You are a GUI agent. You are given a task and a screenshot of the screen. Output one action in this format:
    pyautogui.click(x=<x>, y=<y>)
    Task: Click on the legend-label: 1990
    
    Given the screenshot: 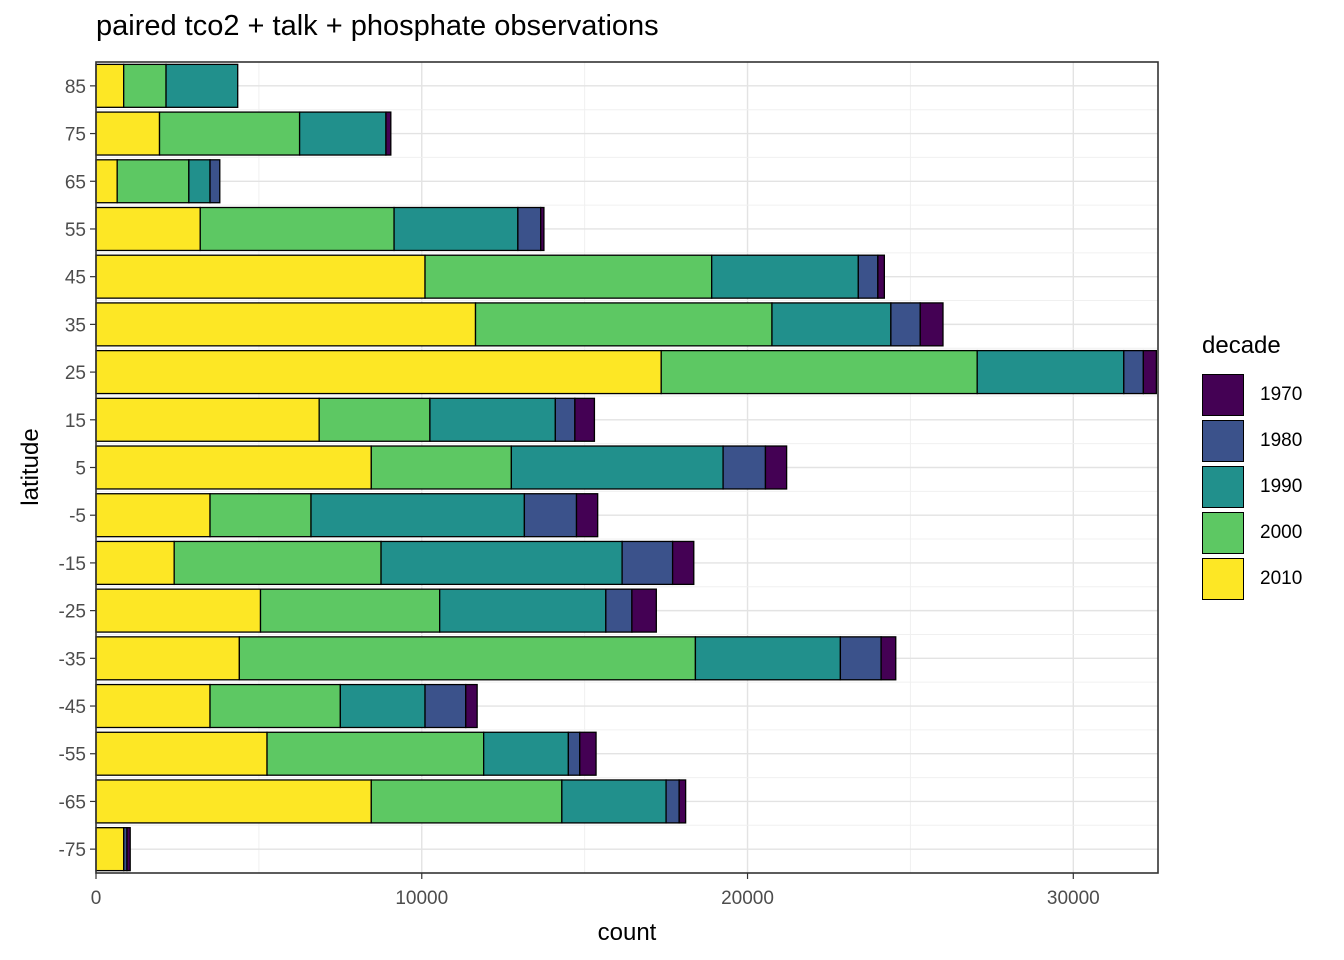 What is the action you would take?
    pyautogui.click(x=1281, y=486)
    